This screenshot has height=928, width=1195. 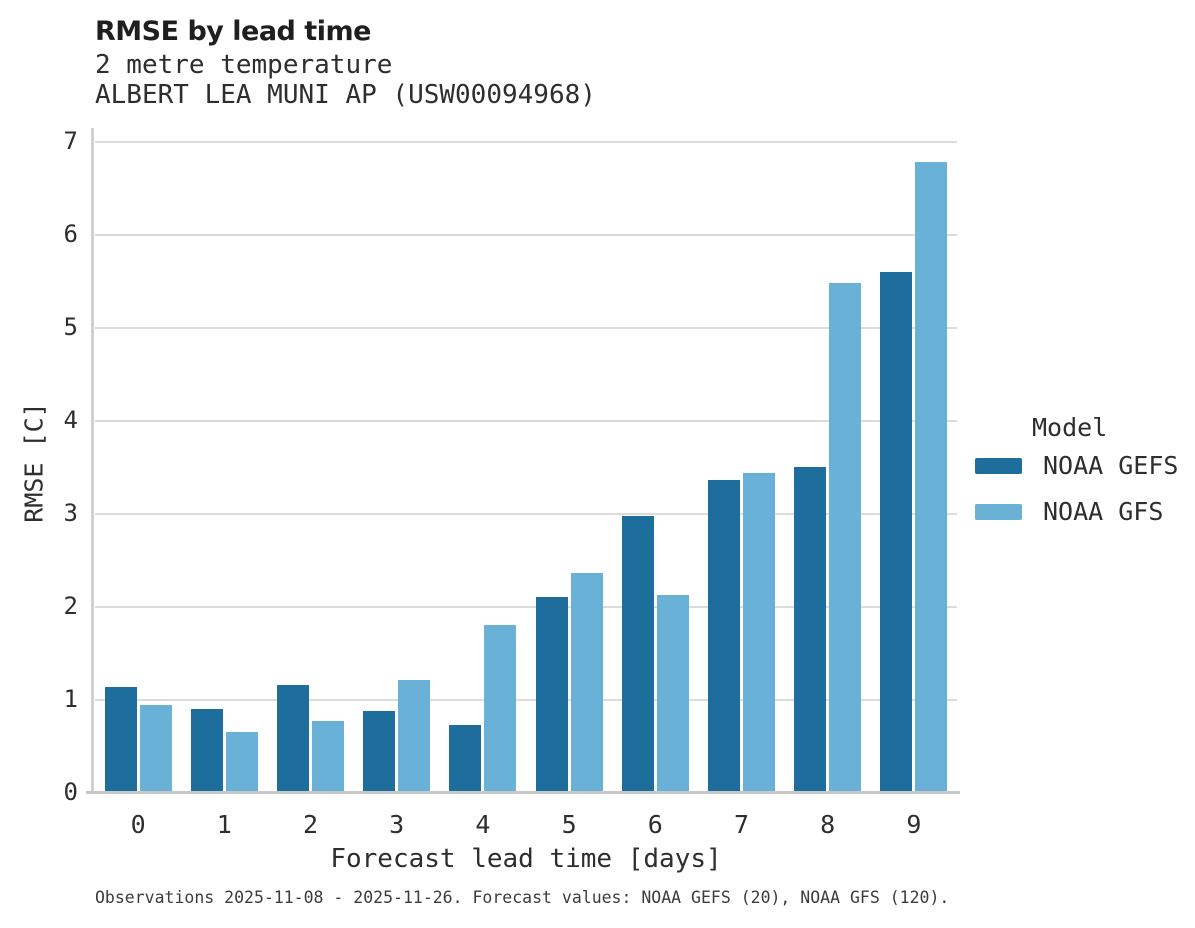 I want to click on y-tick-6: 6, so click(x=70, y=234).